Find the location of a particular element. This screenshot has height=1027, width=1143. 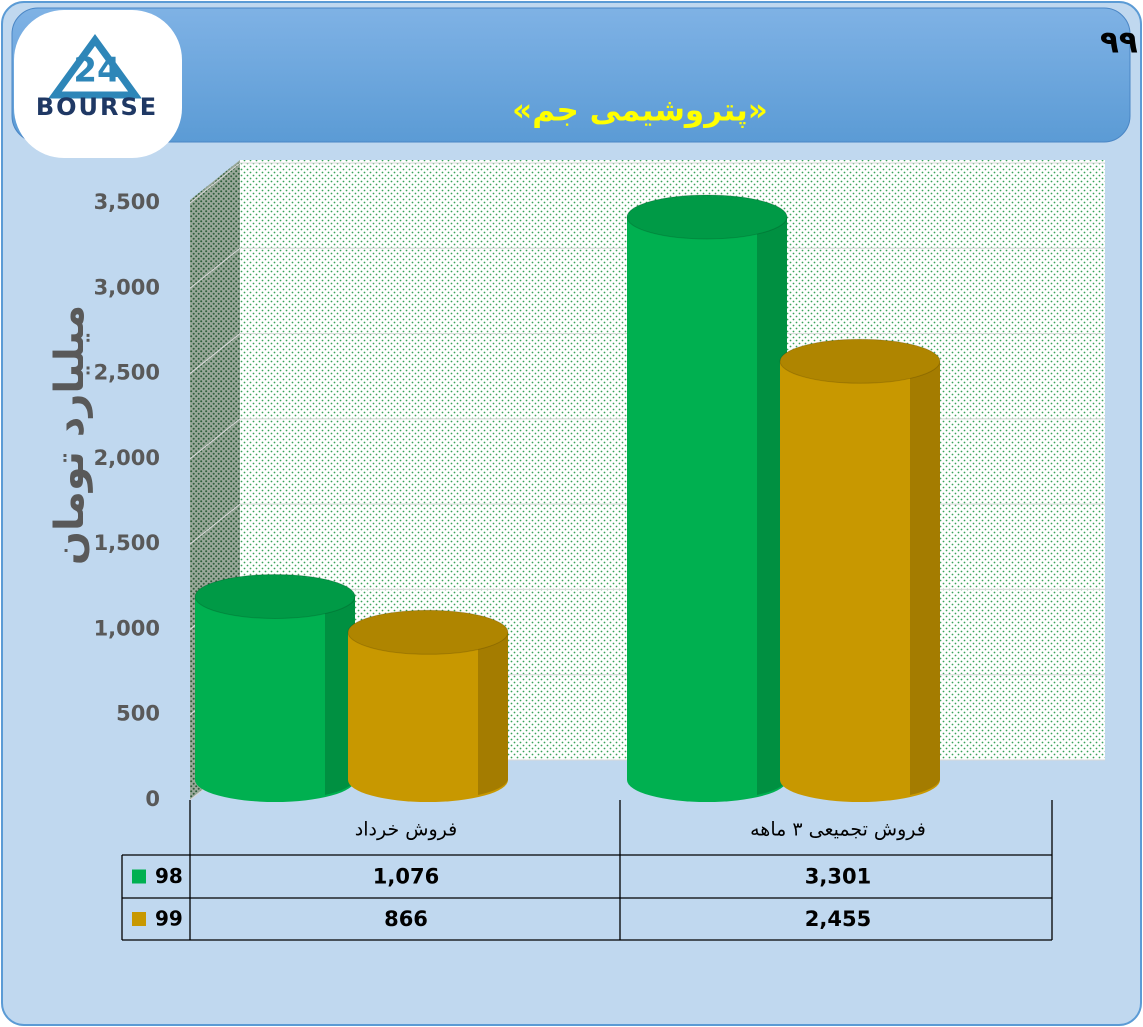

data-label: 1,076 is located at coordinates (406, 877).